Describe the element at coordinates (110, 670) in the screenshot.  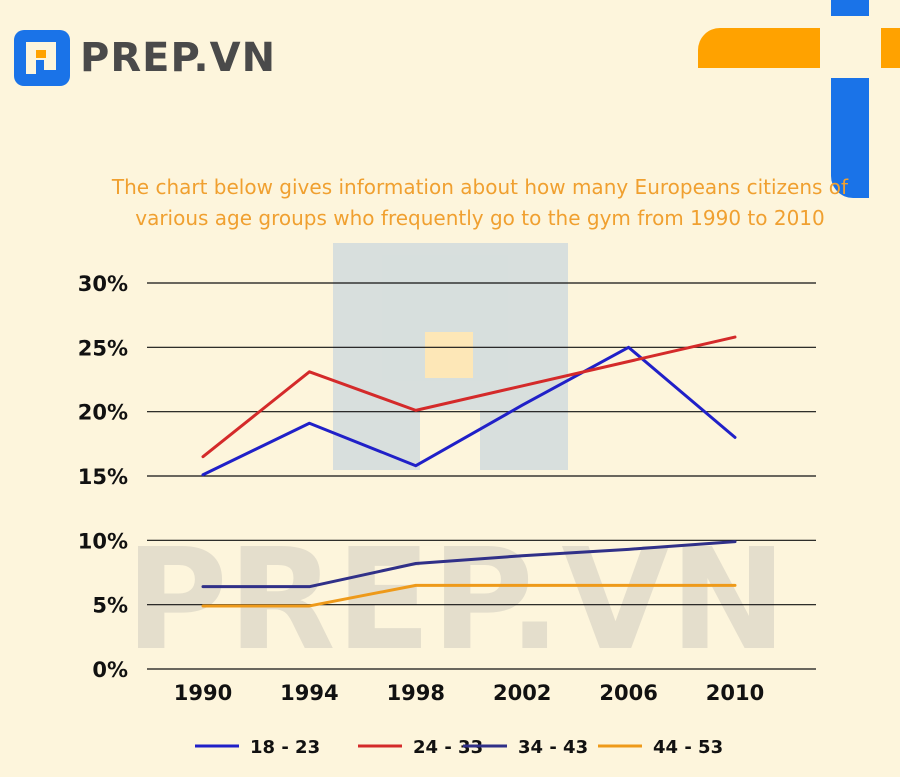
I see `y-tick-label: 0%` at that location.